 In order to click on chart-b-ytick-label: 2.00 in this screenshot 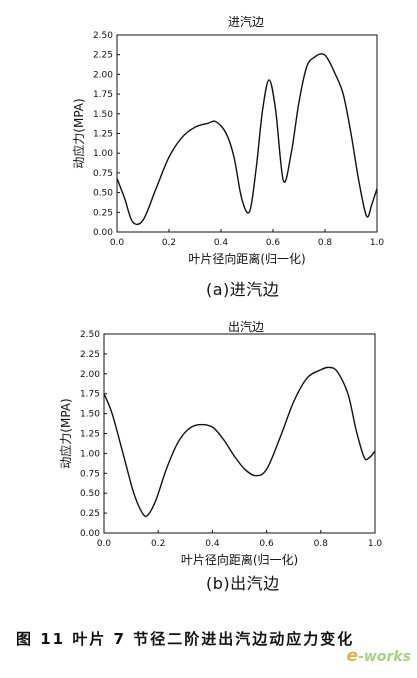, I will do `click(90, 375)`.